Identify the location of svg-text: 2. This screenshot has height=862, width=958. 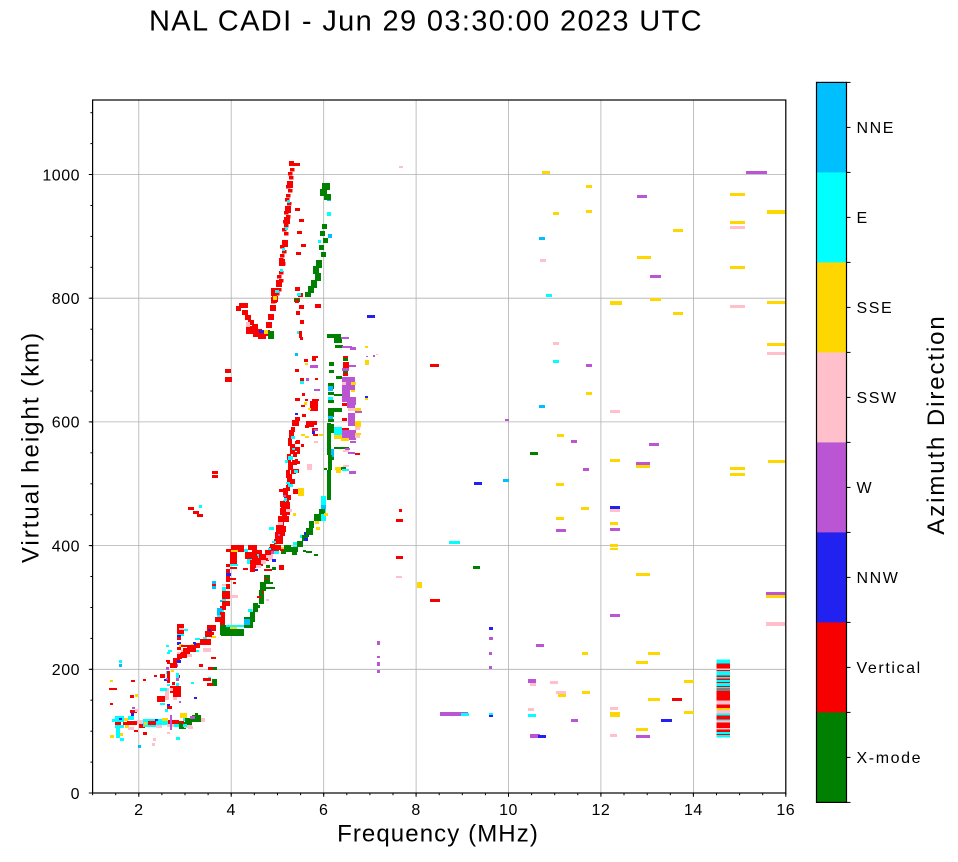
(138, 810).